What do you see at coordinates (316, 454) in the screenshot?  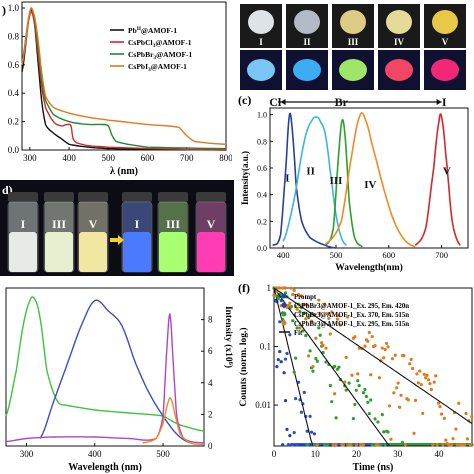 I see `x-tick-label: 10` at bounding box center [316, 454].